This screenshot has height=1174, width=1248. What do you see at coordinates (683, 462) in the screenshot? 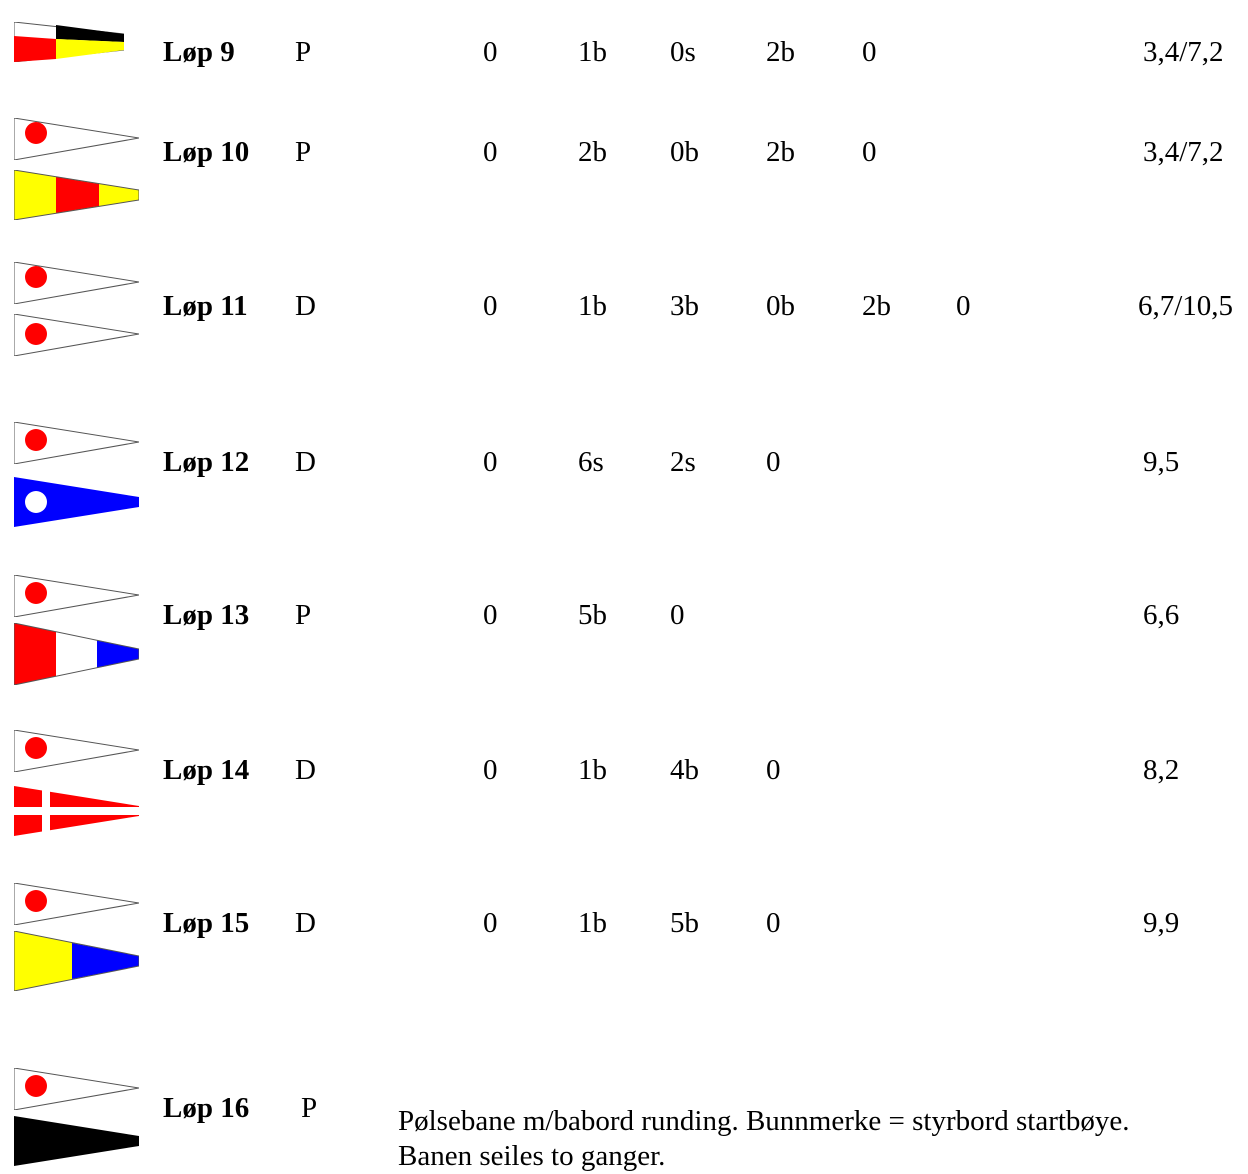
I see `leg-3: 2s` at bounding box center [683, 462].